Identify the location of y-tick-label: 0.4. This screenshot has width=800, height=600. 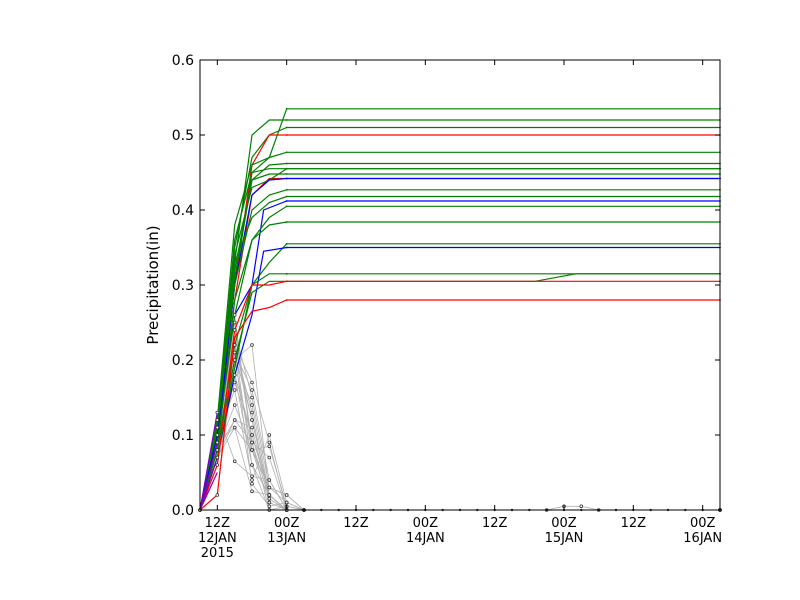
(183, 211).